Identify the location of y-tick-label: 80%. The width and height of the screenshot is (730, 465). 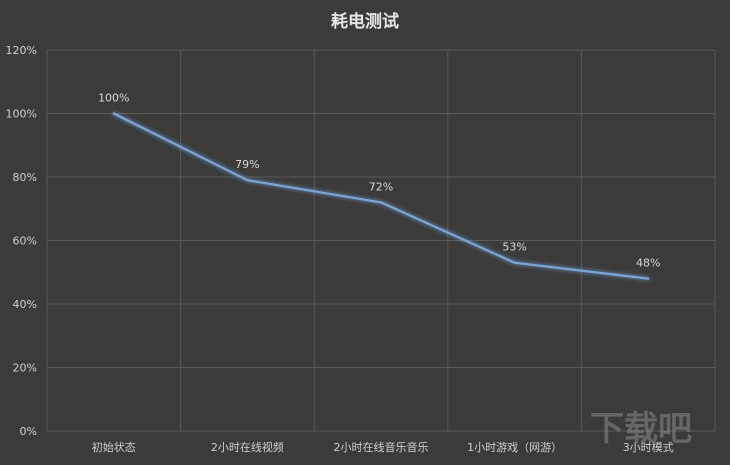
(25, 177).